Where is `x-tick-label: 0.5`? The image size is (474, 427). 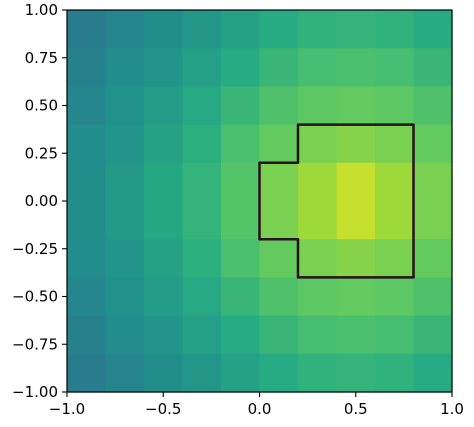
x-tick-label: 0.5 is located at coordinates (356, 409).